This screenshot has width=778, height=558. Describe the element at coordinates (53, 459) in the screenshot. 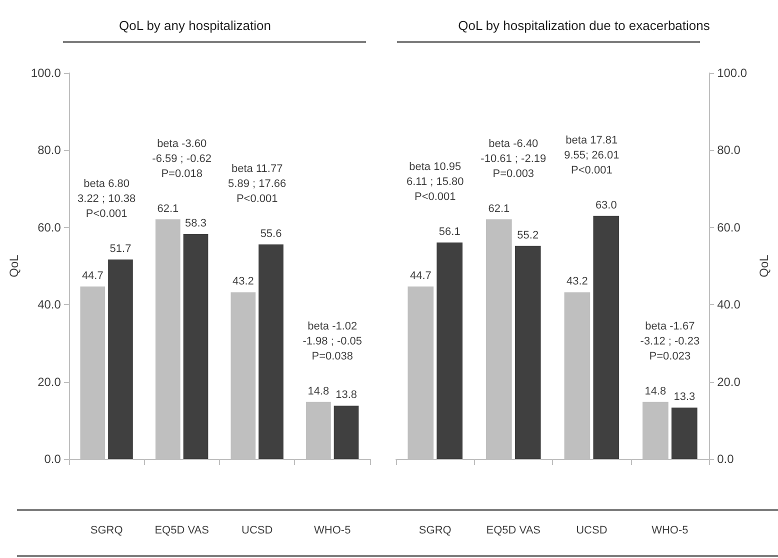

I see `y-tick-label: 0.0` at that location.